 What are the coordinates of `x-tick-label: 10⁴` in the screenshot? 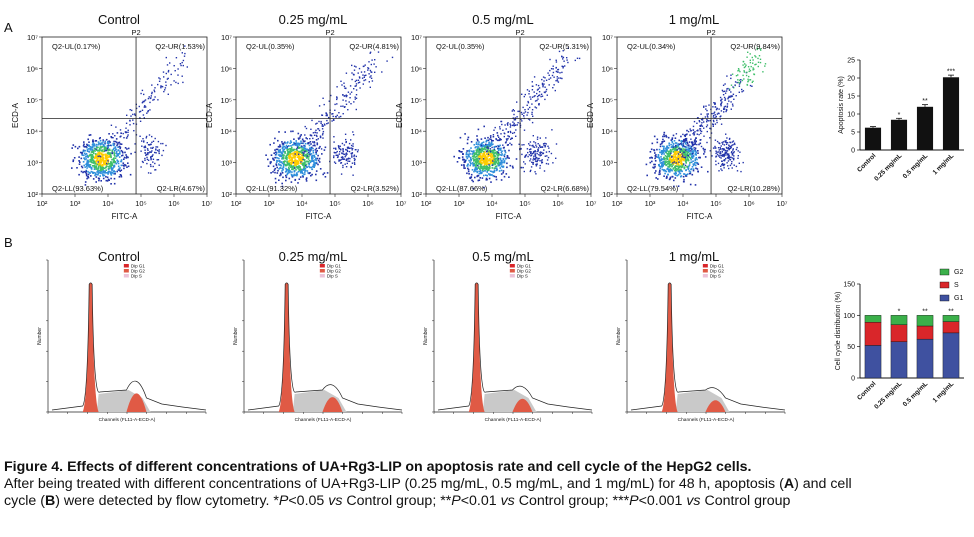 It's located at (683, 203).